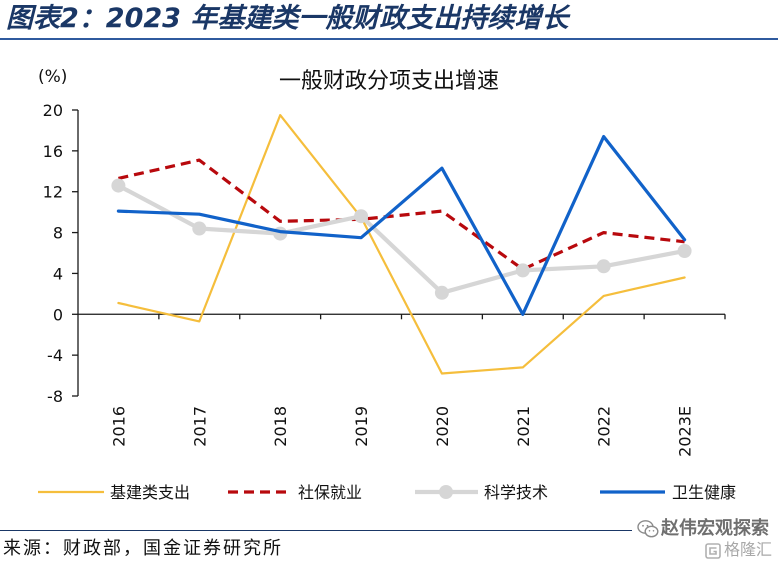 This screenshot has width=778, height=563. Describe the element at coordinates (150, 492) in the screenshot. I see `legend-label: 基建类支出` at that location.